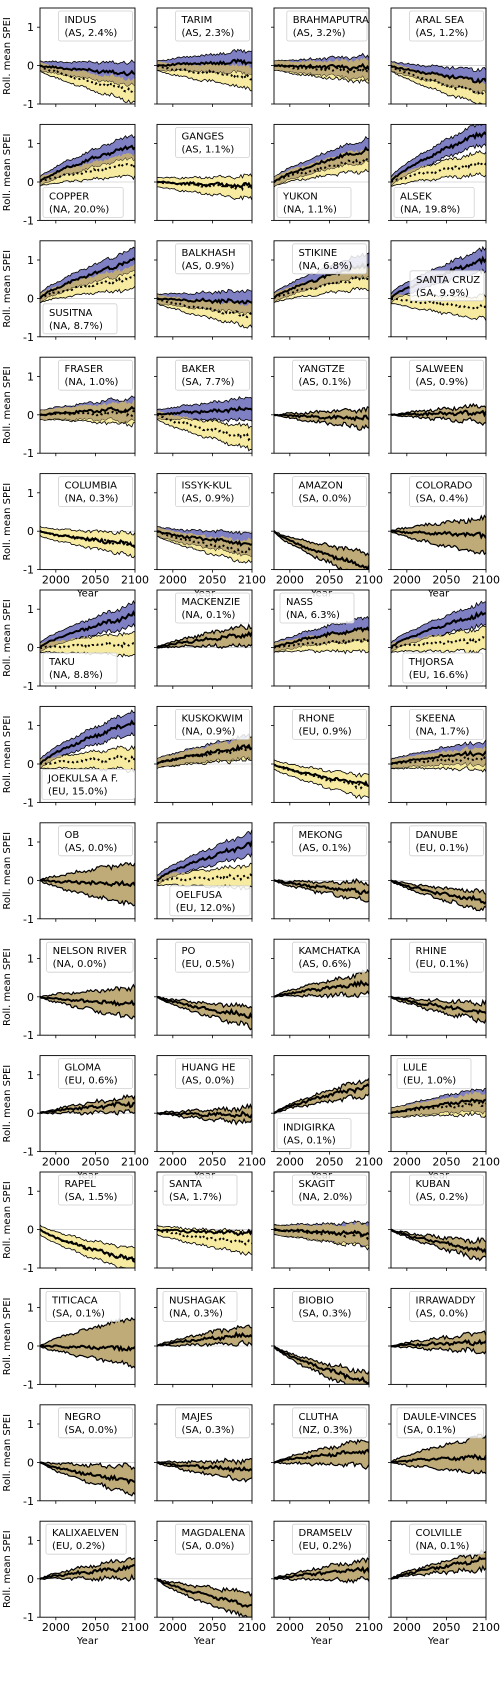 This screenshot has height=1691, width=500. What do you see at coordinates (447, 286) in the screenshot?
I see `panel-label: SANTA CRUZ (SA, 9.9%)` at bounding box center [447, 286].